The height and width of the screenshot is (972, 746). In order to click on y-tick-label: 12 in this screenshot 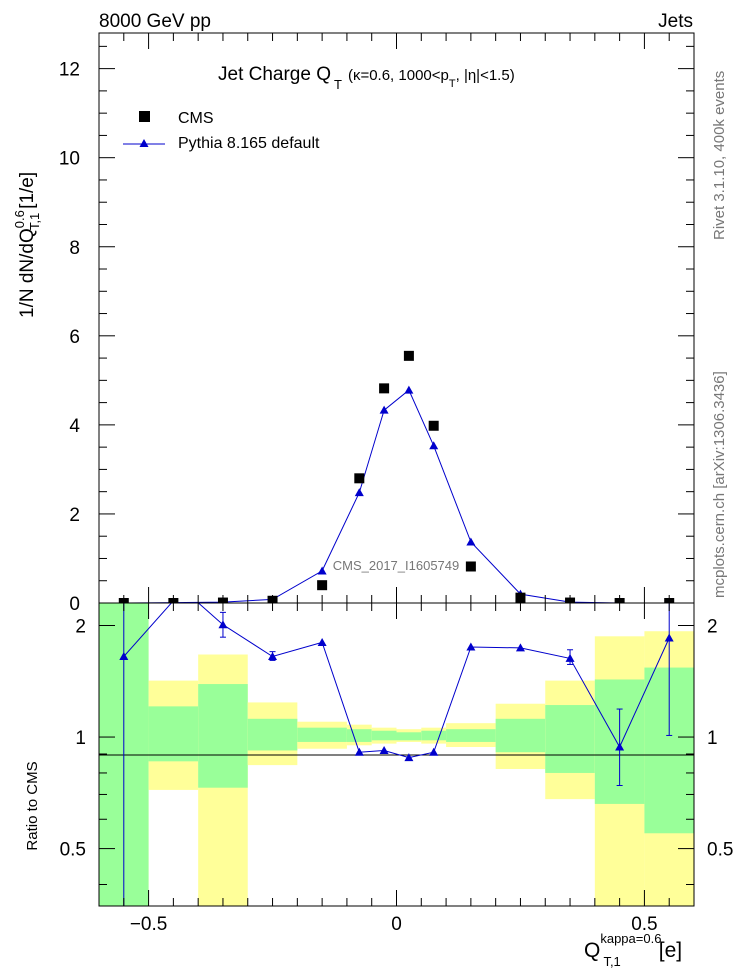, I will do `click(69, 70)`.